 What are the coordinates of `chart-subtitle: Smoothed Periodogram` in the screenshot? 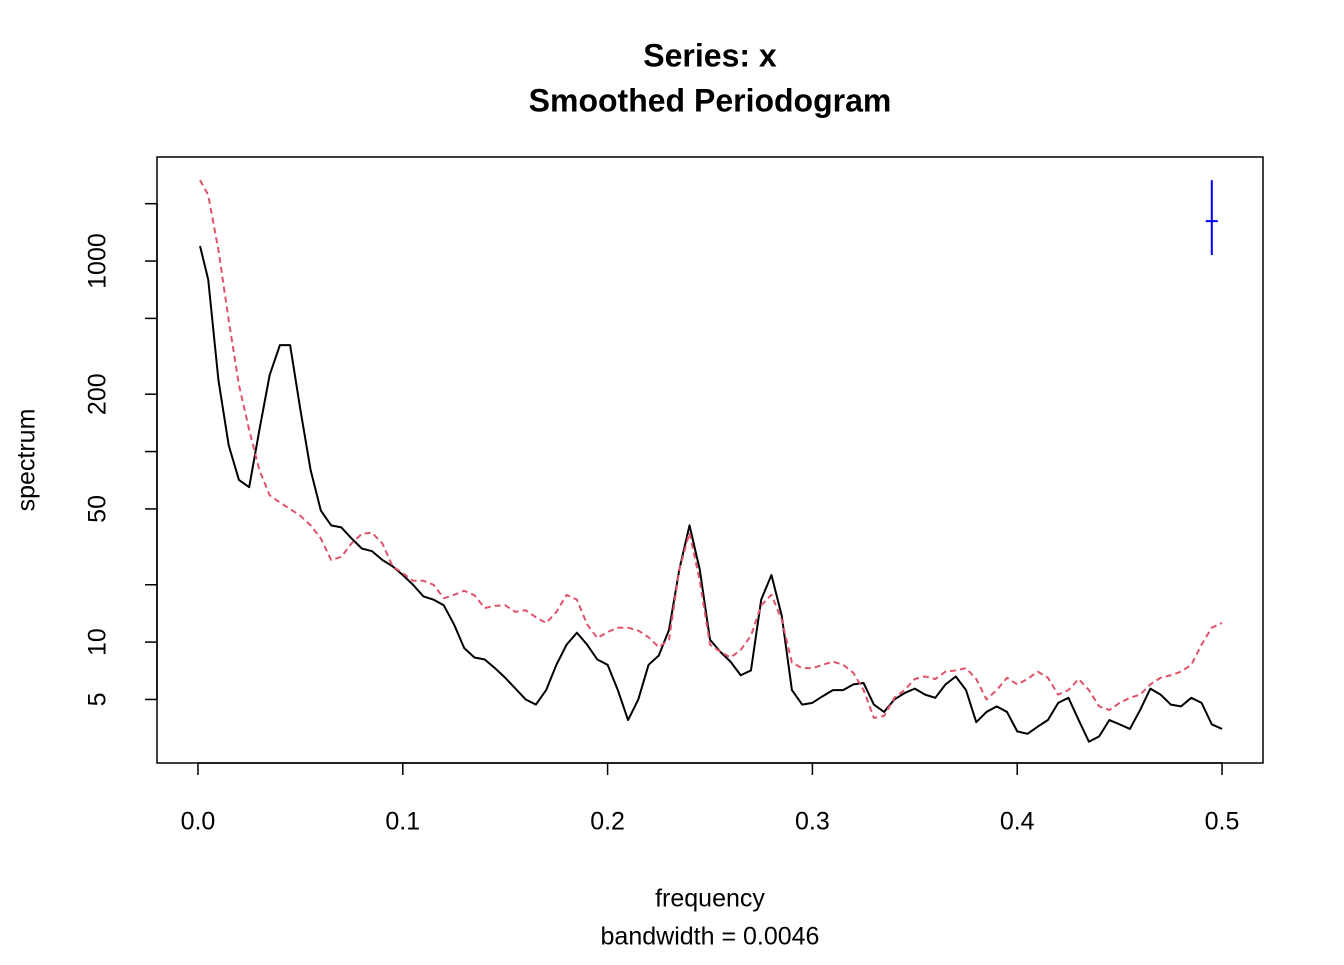 It's located at (710, 100).